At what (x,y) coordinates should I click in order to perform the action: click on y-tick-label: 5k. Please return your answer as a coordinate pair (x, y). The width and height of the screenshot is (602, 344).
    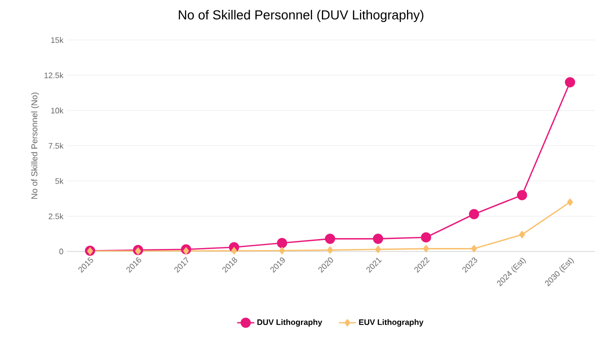
    Looking at the image, I should click on (59, 181).